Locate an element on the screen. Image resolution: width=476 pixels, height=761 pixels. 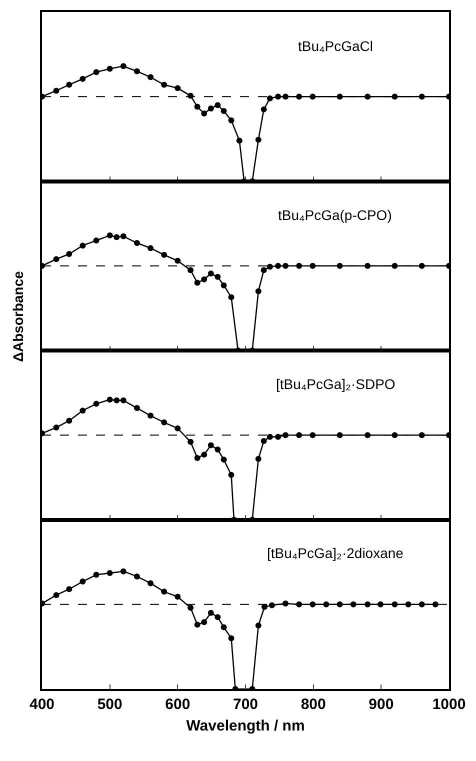
x-tick-label: 400 is located at coordinates (42, 704).